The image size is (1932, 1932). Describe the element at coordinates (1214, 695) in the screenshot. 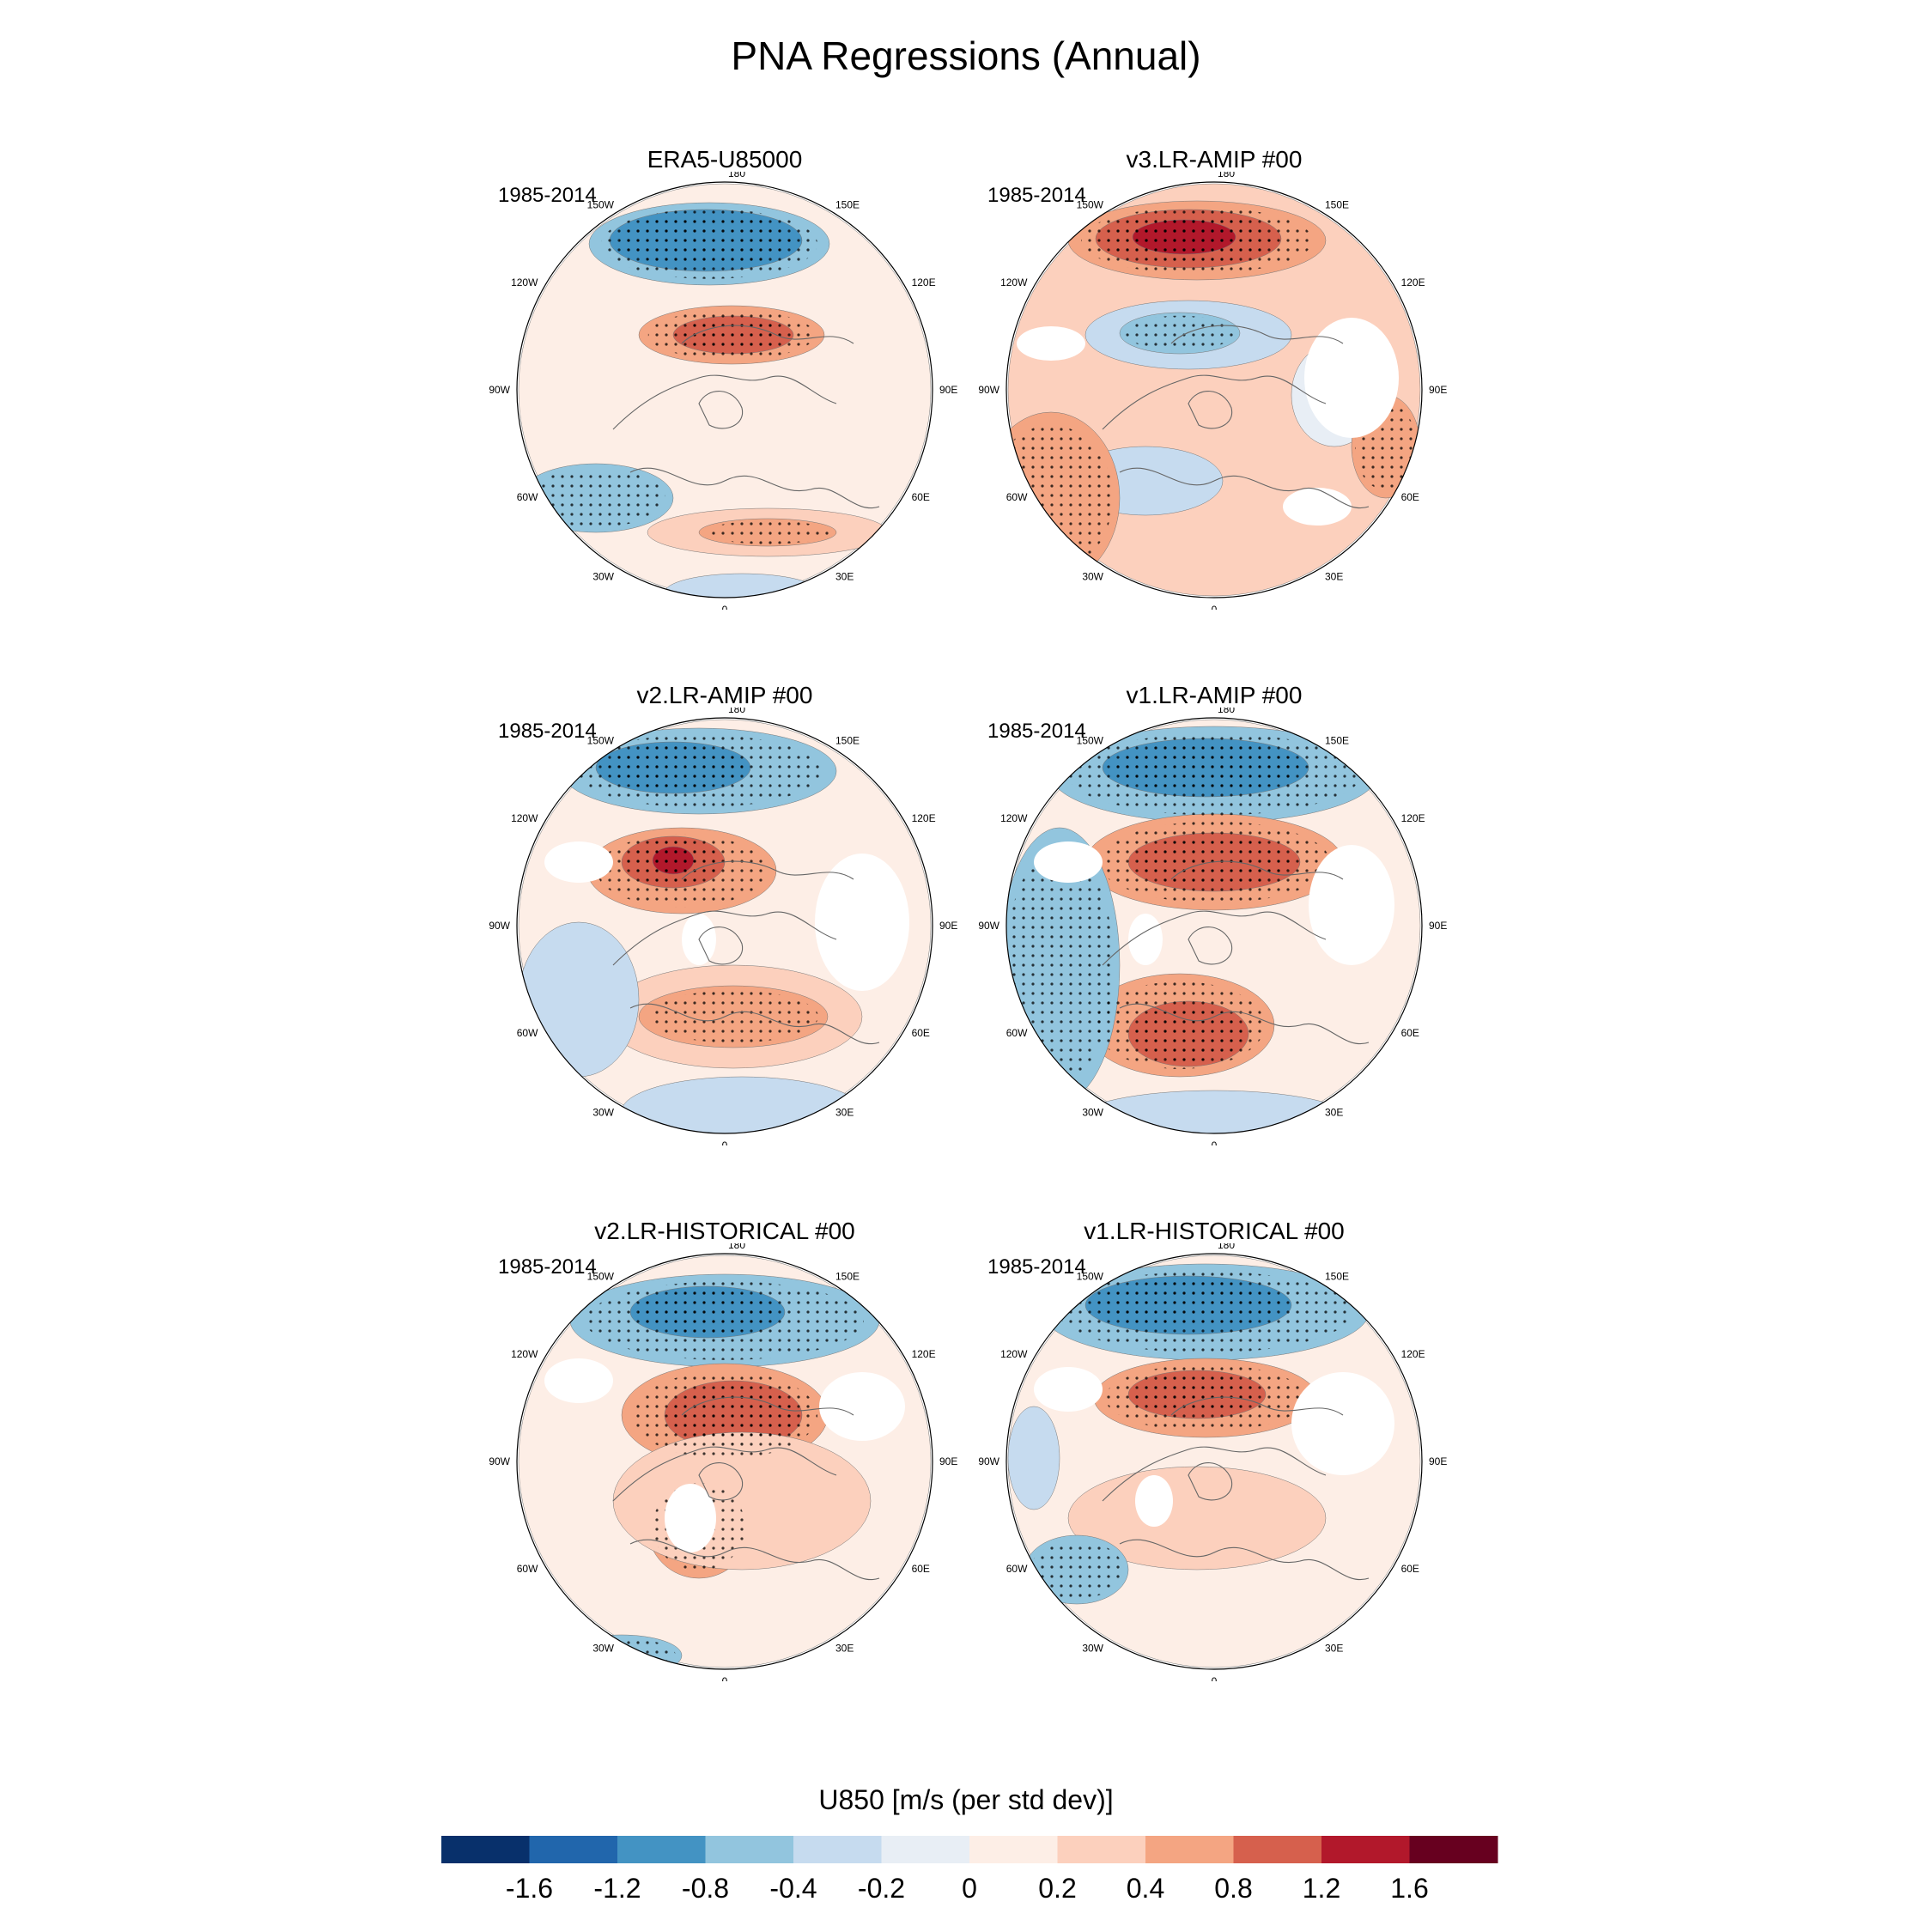

I see `panel-title: v1.LR-AMIP #00` at that location.